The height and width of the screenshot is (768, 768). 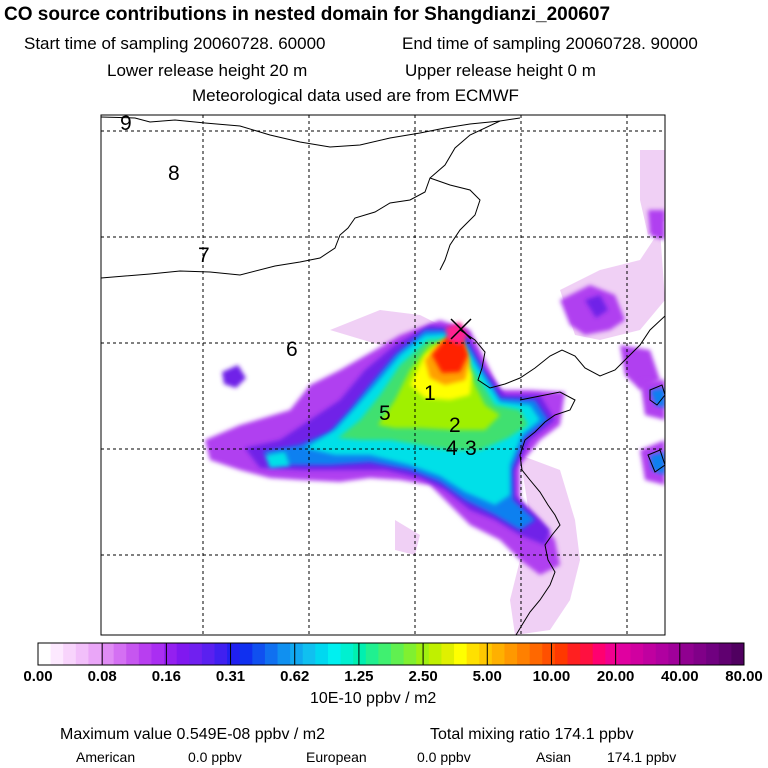 I want to click on region-label-2: 2, so click(x=455, y=425).